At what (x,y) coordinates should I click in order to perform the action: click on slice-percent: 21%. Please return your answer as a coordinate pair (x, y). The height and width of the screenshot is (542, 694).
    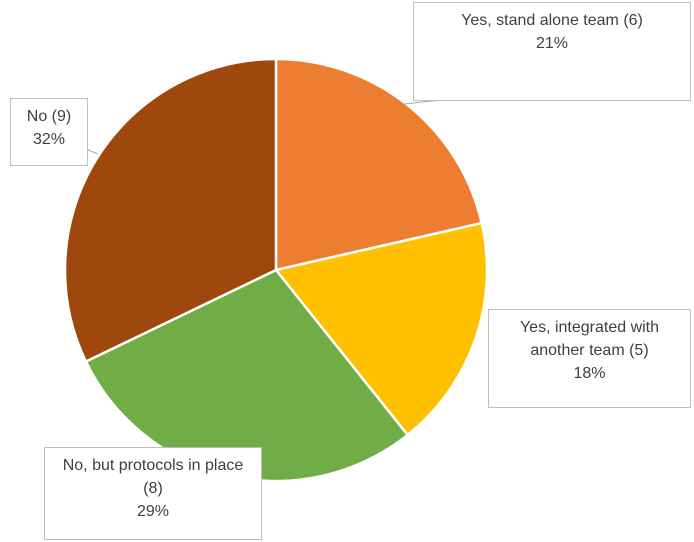
    Looking at the image, I should click on (552, 43).